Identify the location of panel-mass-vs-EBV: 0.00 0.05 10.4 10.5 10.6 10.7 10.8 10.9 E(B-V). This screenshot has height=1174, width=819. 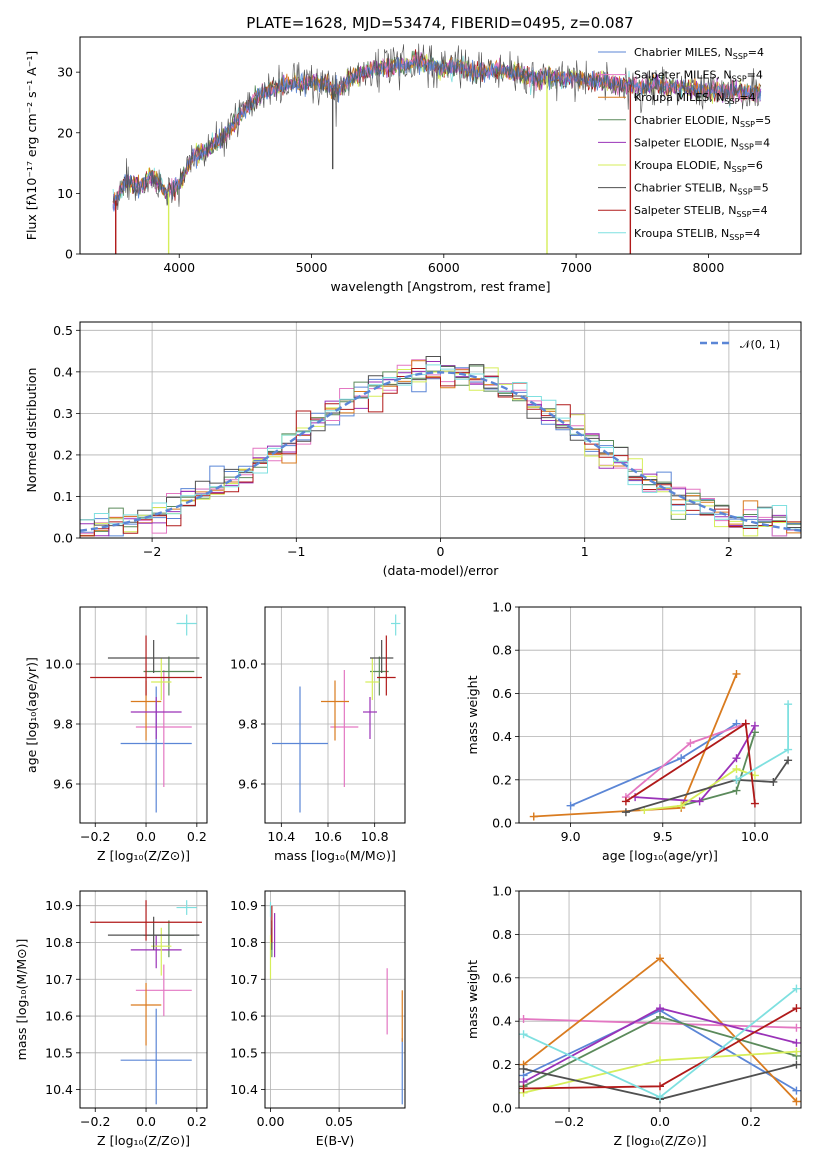
(318, 1019).